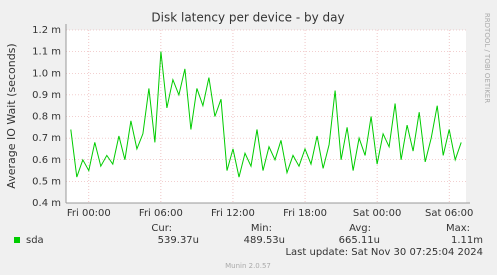  I want to click on legend-value: 1.11m, so click(467, 240).